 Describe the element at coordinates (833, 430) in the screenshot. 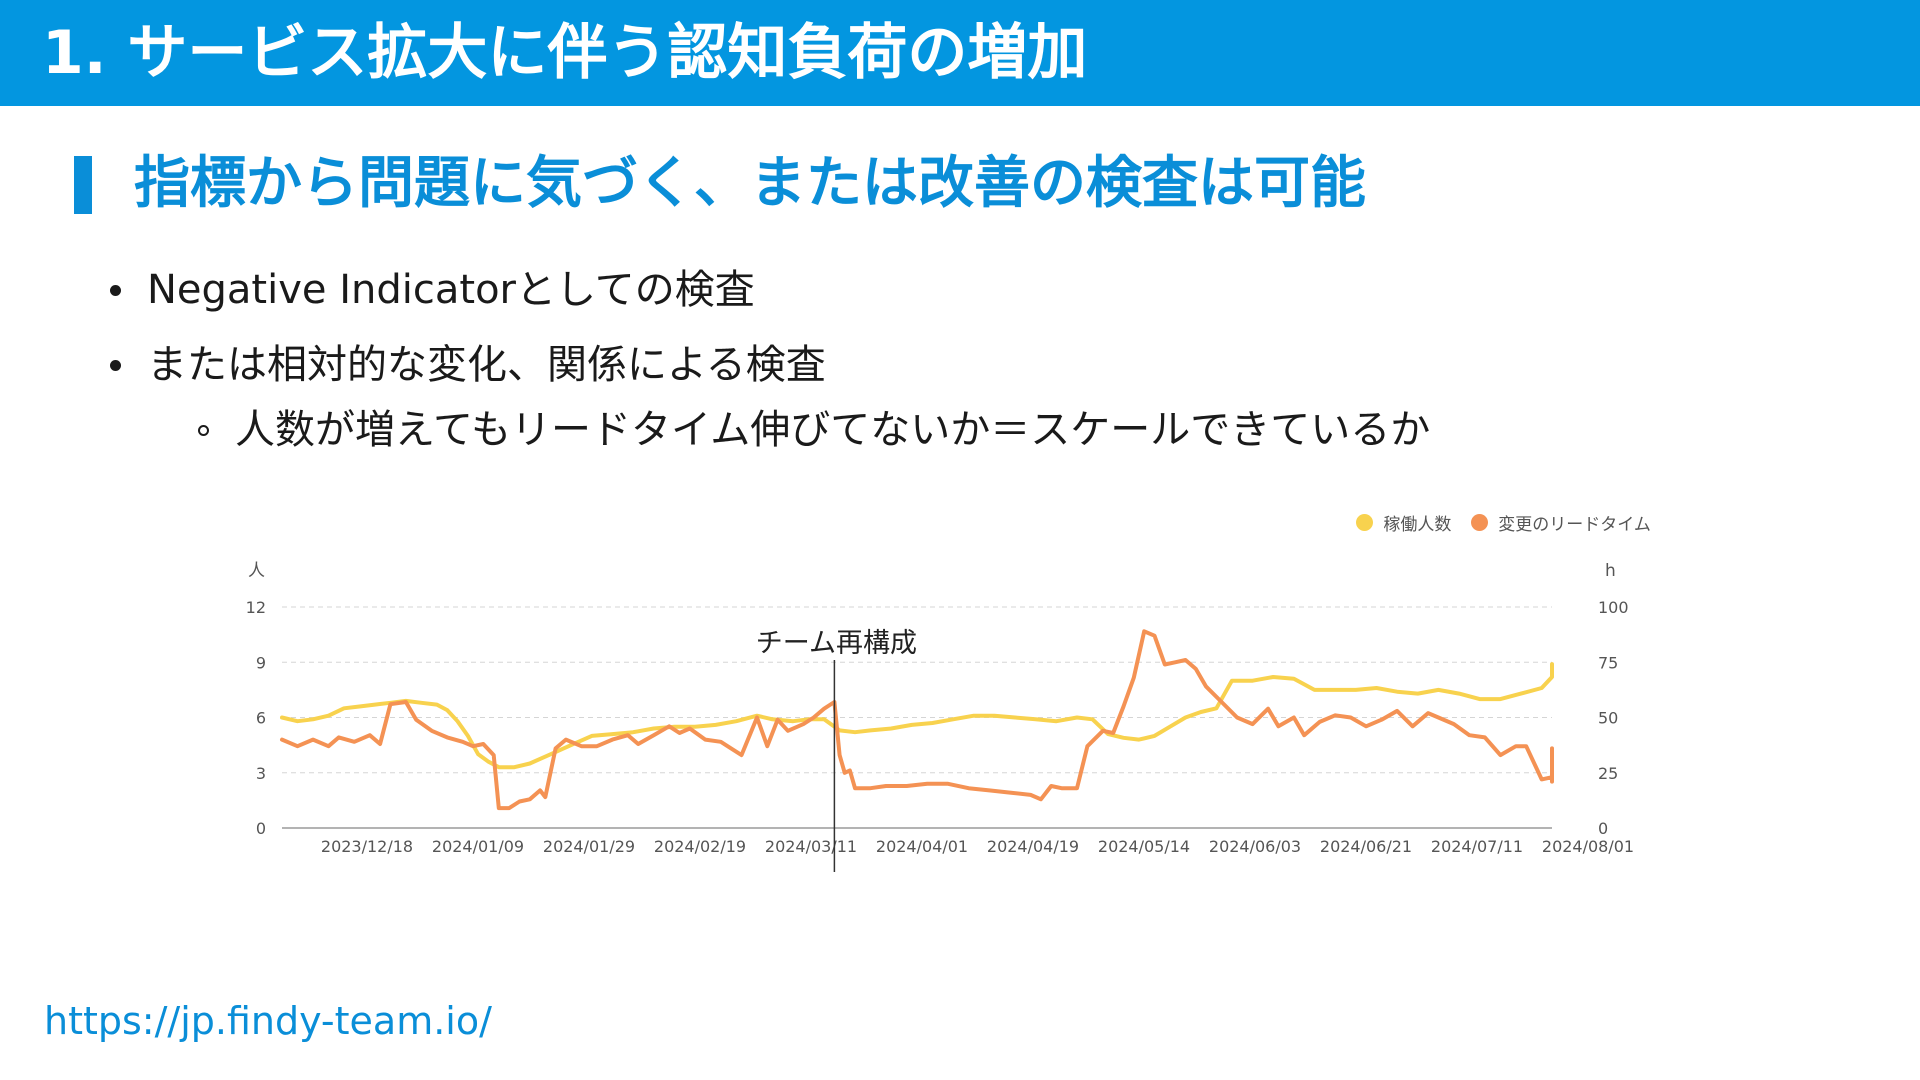

I see `sub-bullet-item: 人数が増えてもリードタイム伸びてないか＝スケールできているか` at that location.